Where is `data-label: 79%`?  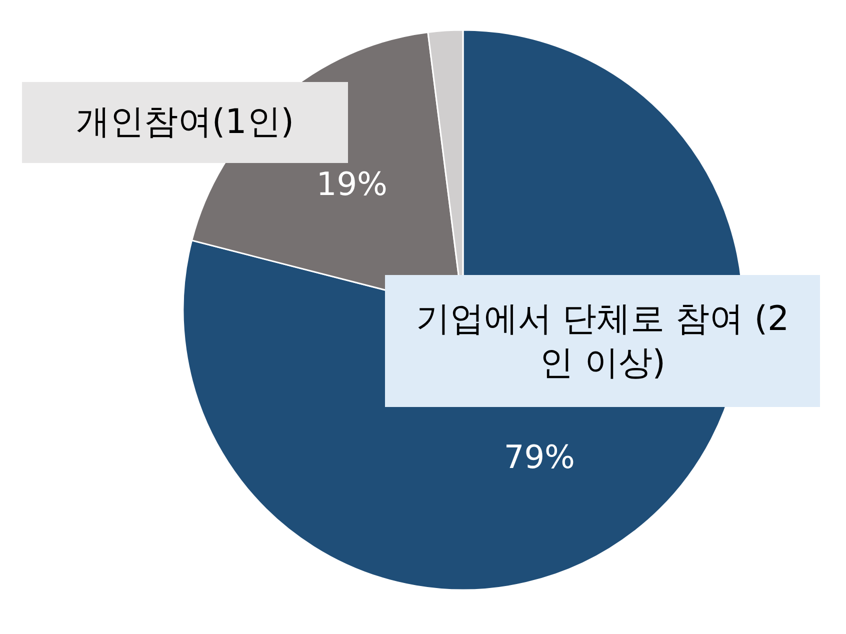 data-label: 79% is located at coordinates (539, 457).